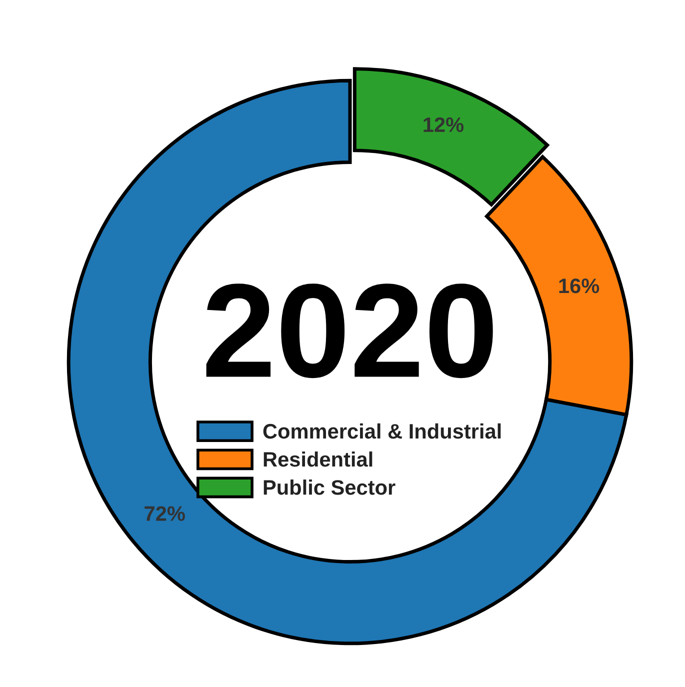 Image resolution: width=685 pixels, height=687 pixels. I want to click on legend-label: Commercial & Industrial, so click(382, 431).